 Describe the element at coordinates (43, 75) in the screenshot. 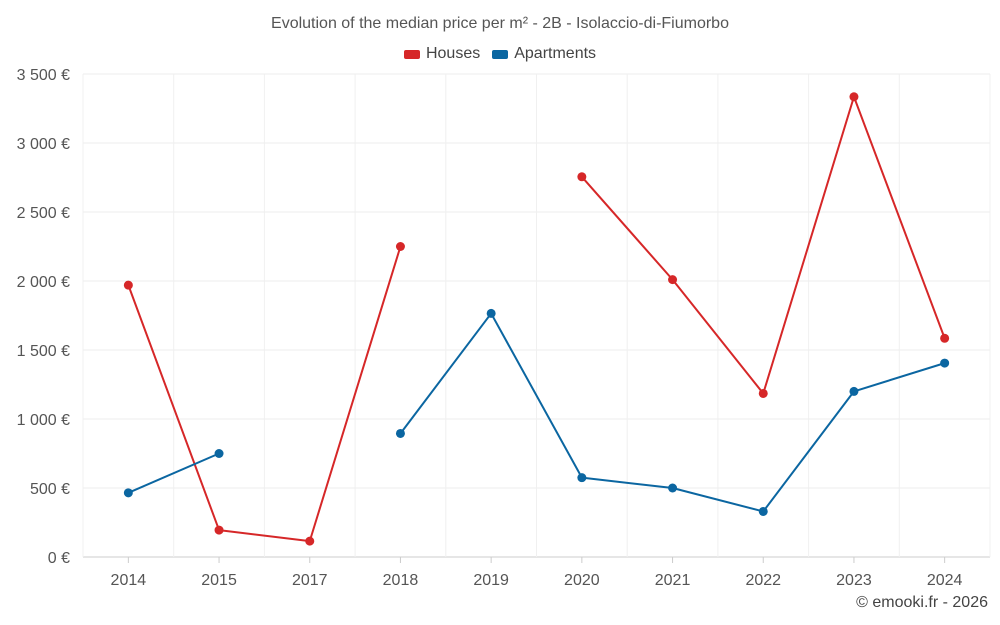

I see `y-tick-label: 3 500 €` at that location.